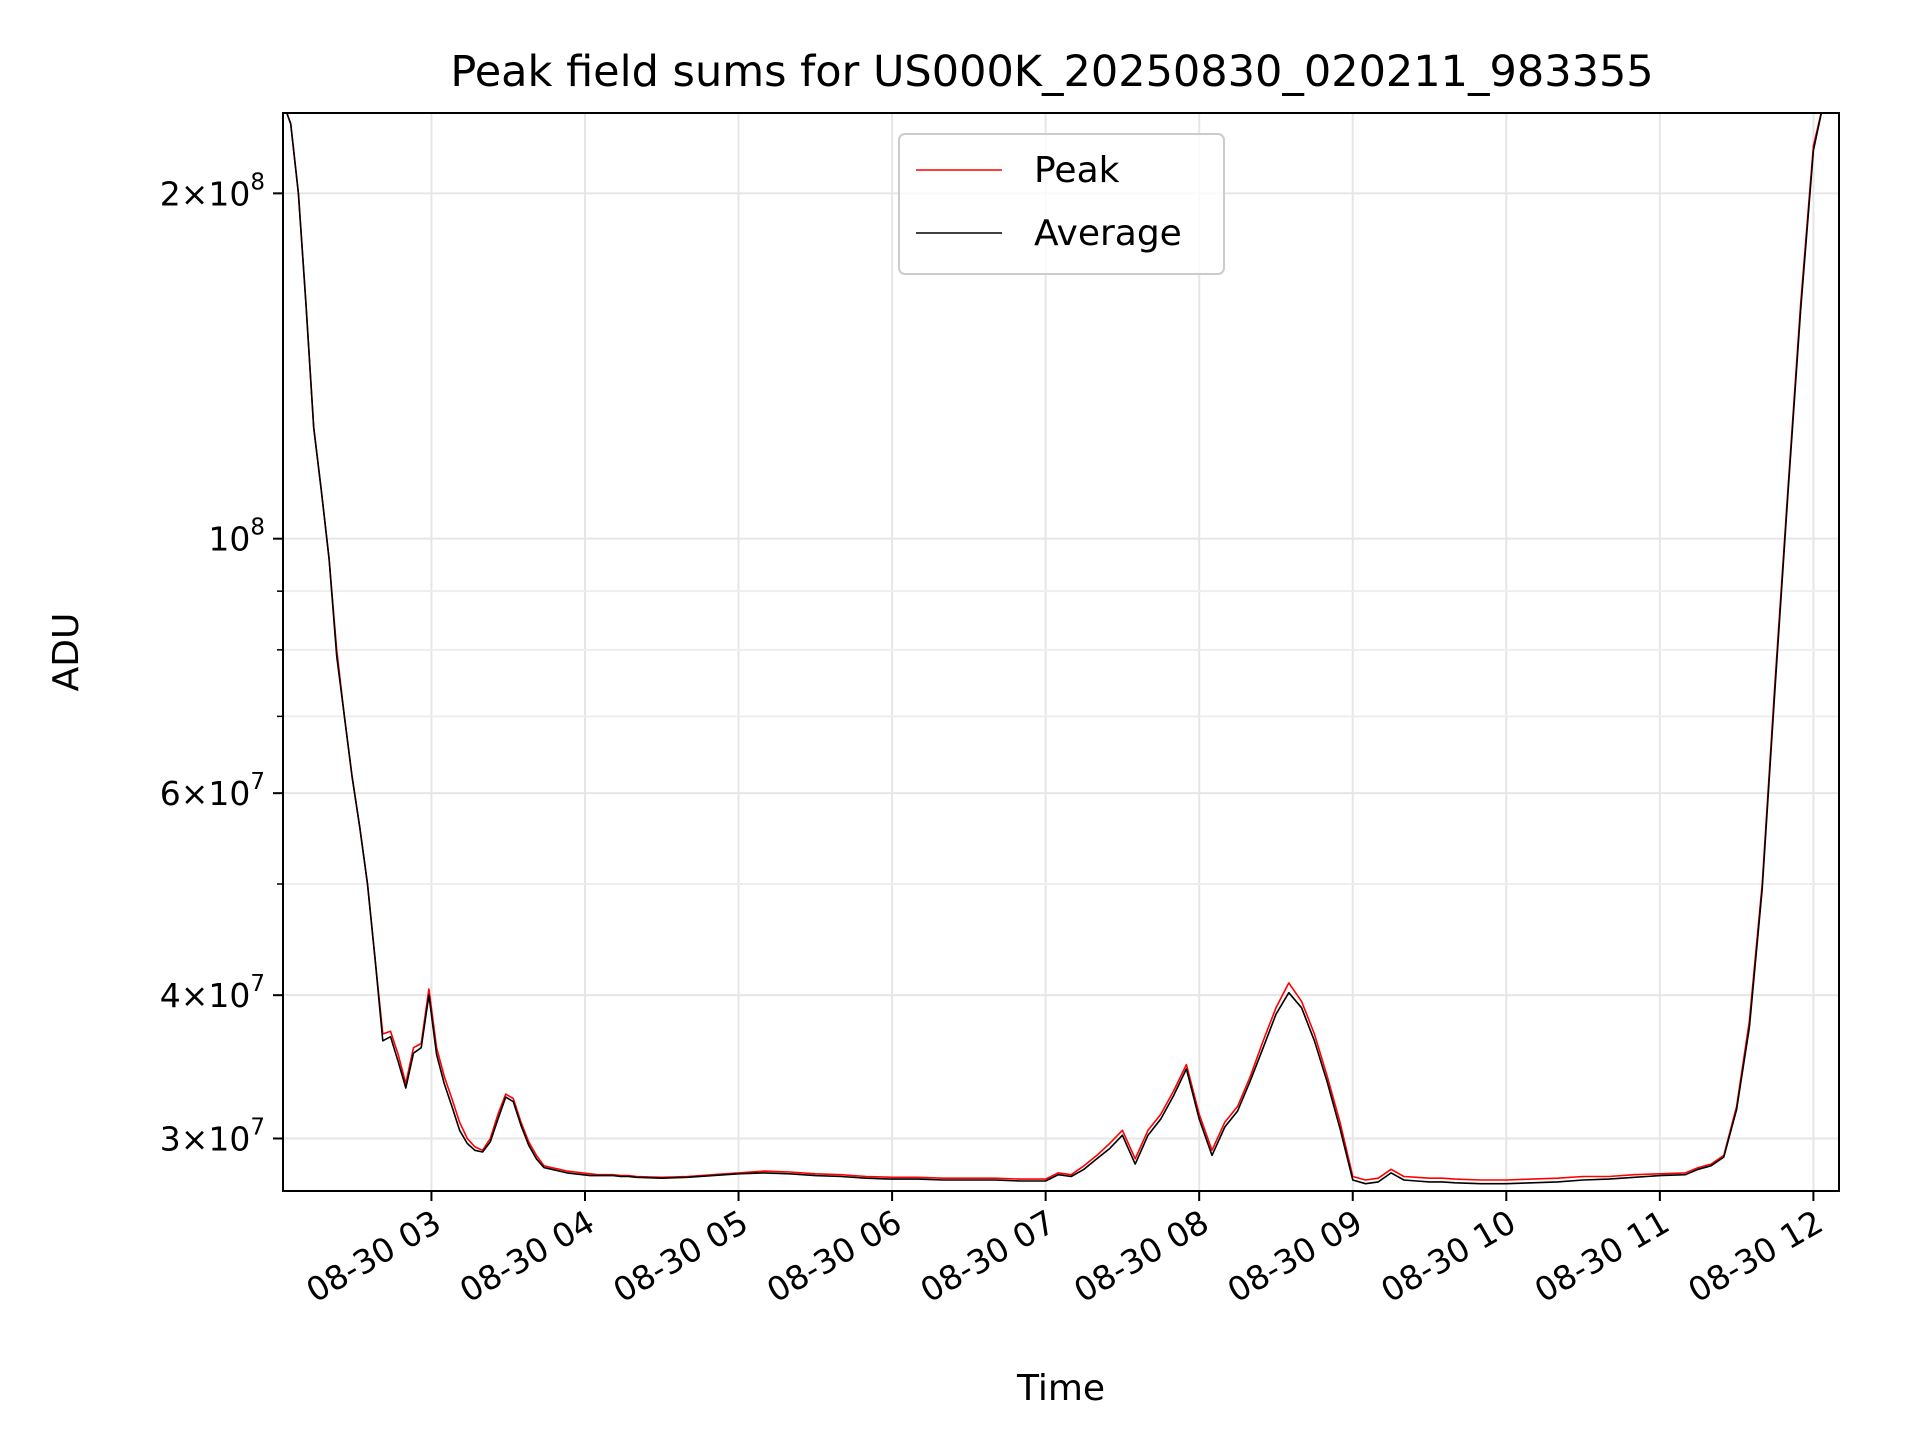  Describe the element at coordinates (66, 652) in the screenshot. I see `y-axis-title: ADU` at that location.